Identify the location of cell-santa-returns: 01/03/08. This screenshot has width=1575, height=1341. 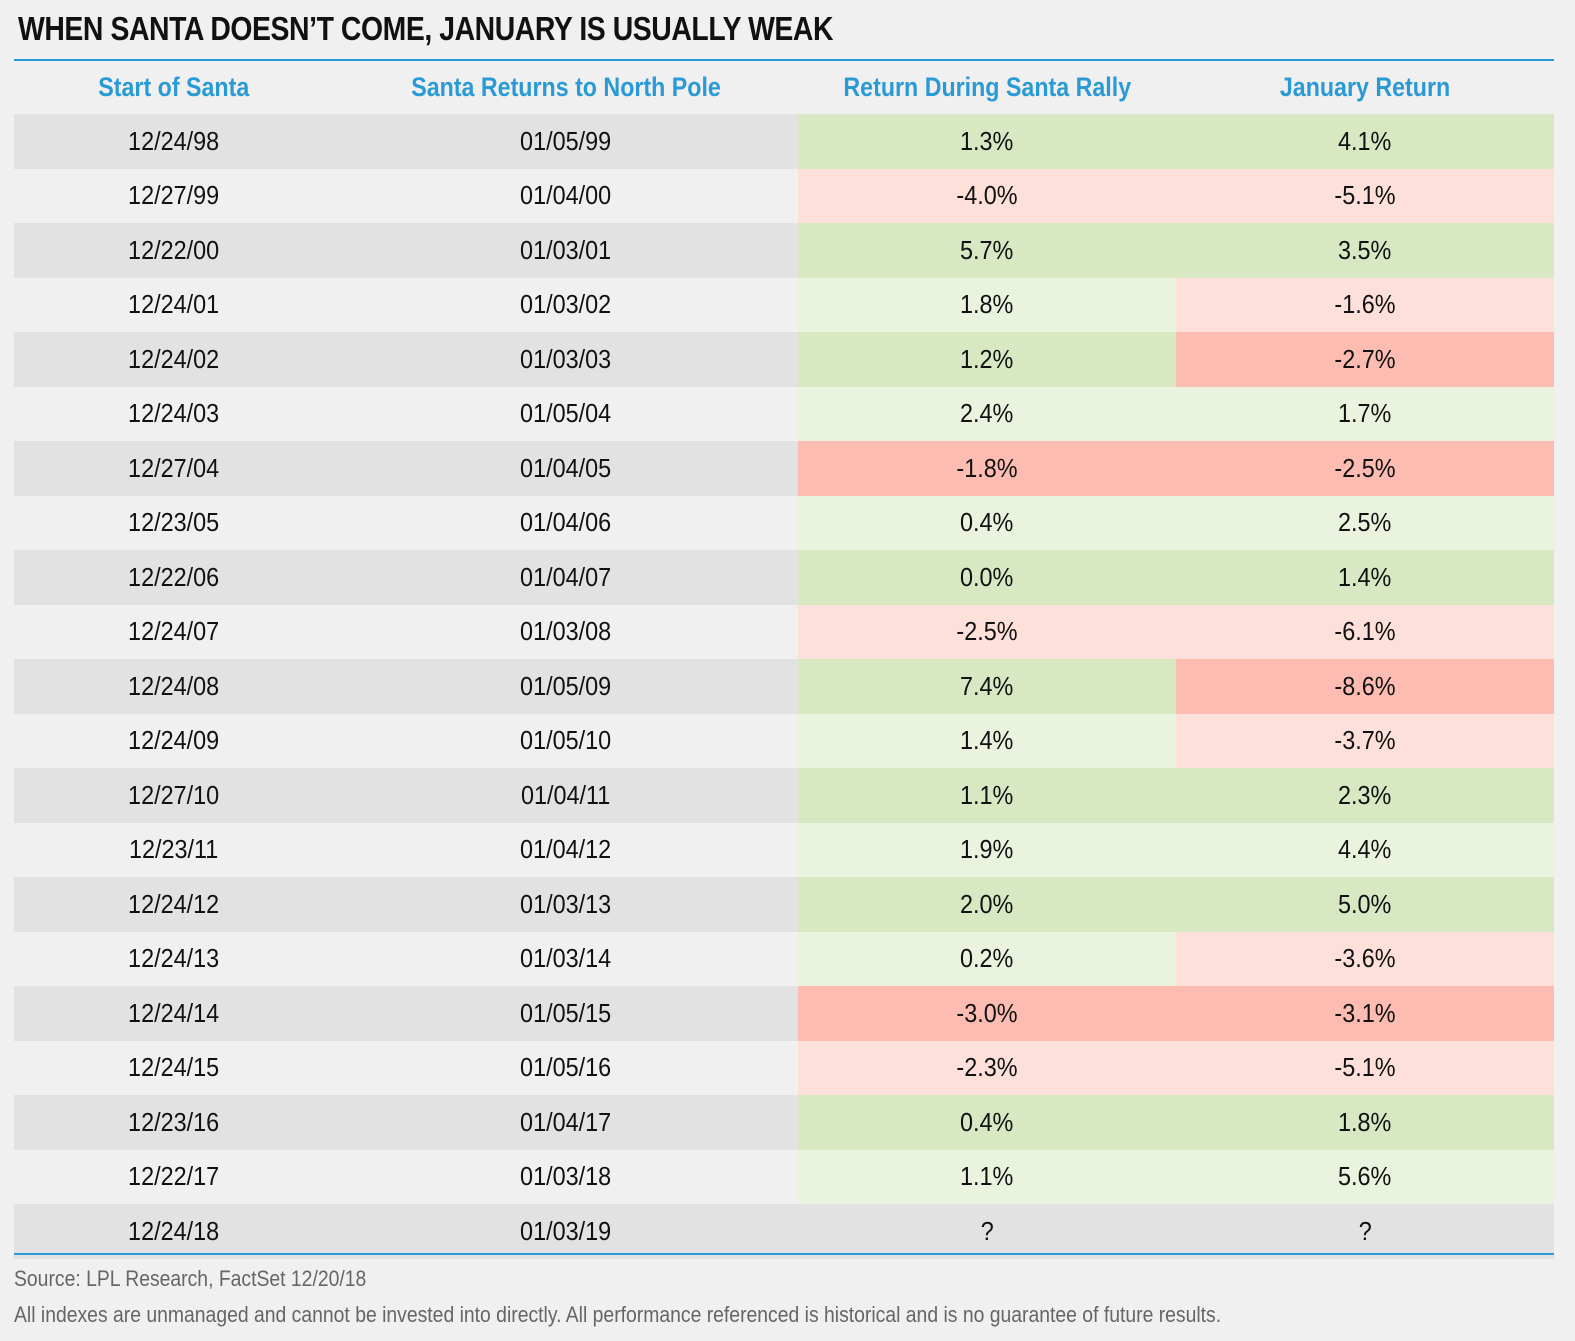
(566, 632).